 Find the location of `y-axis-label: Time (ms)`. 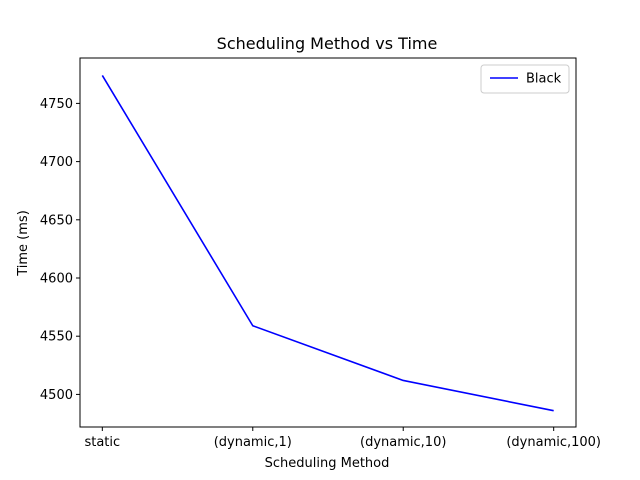

y-axis-label: Time (ms) is located at coordinates (23, 243).